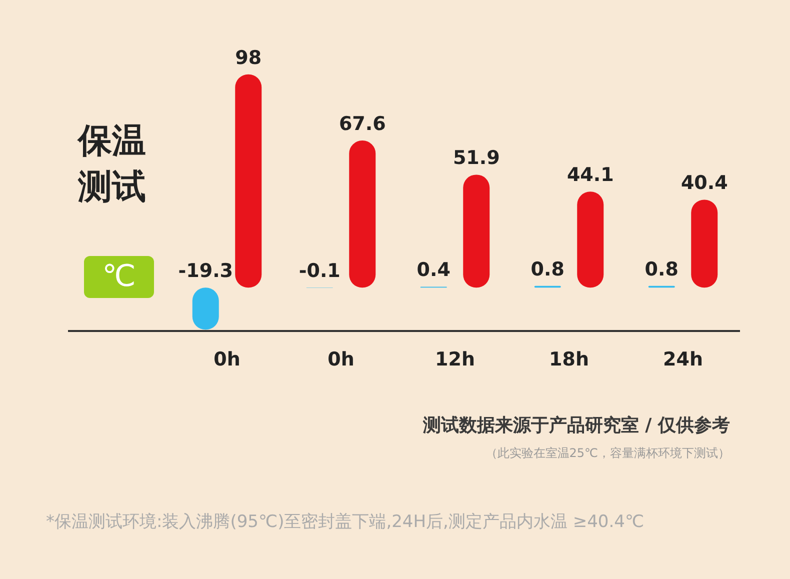 This screenshot has height=579, width=790. What do you see at coordinates (704, 183) in the screenshot?
I see `data-label: 40.4` at bounding box center [704, 183].